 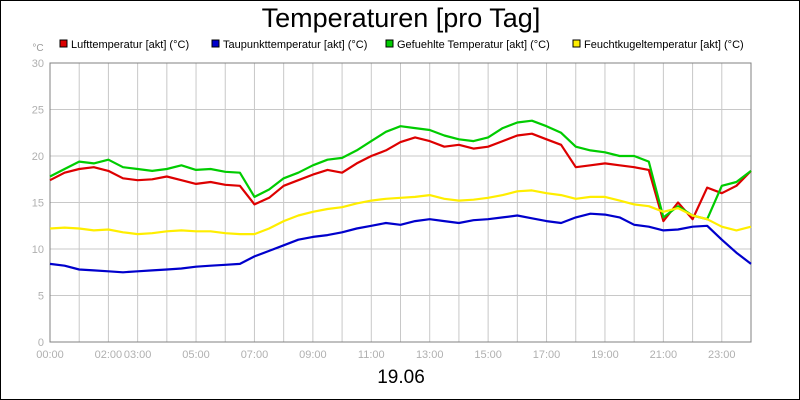 What do you see at coordinates (38, 157) in the screenshot?
I see `y-tick-label: 20` at bounding box center [38, 157].